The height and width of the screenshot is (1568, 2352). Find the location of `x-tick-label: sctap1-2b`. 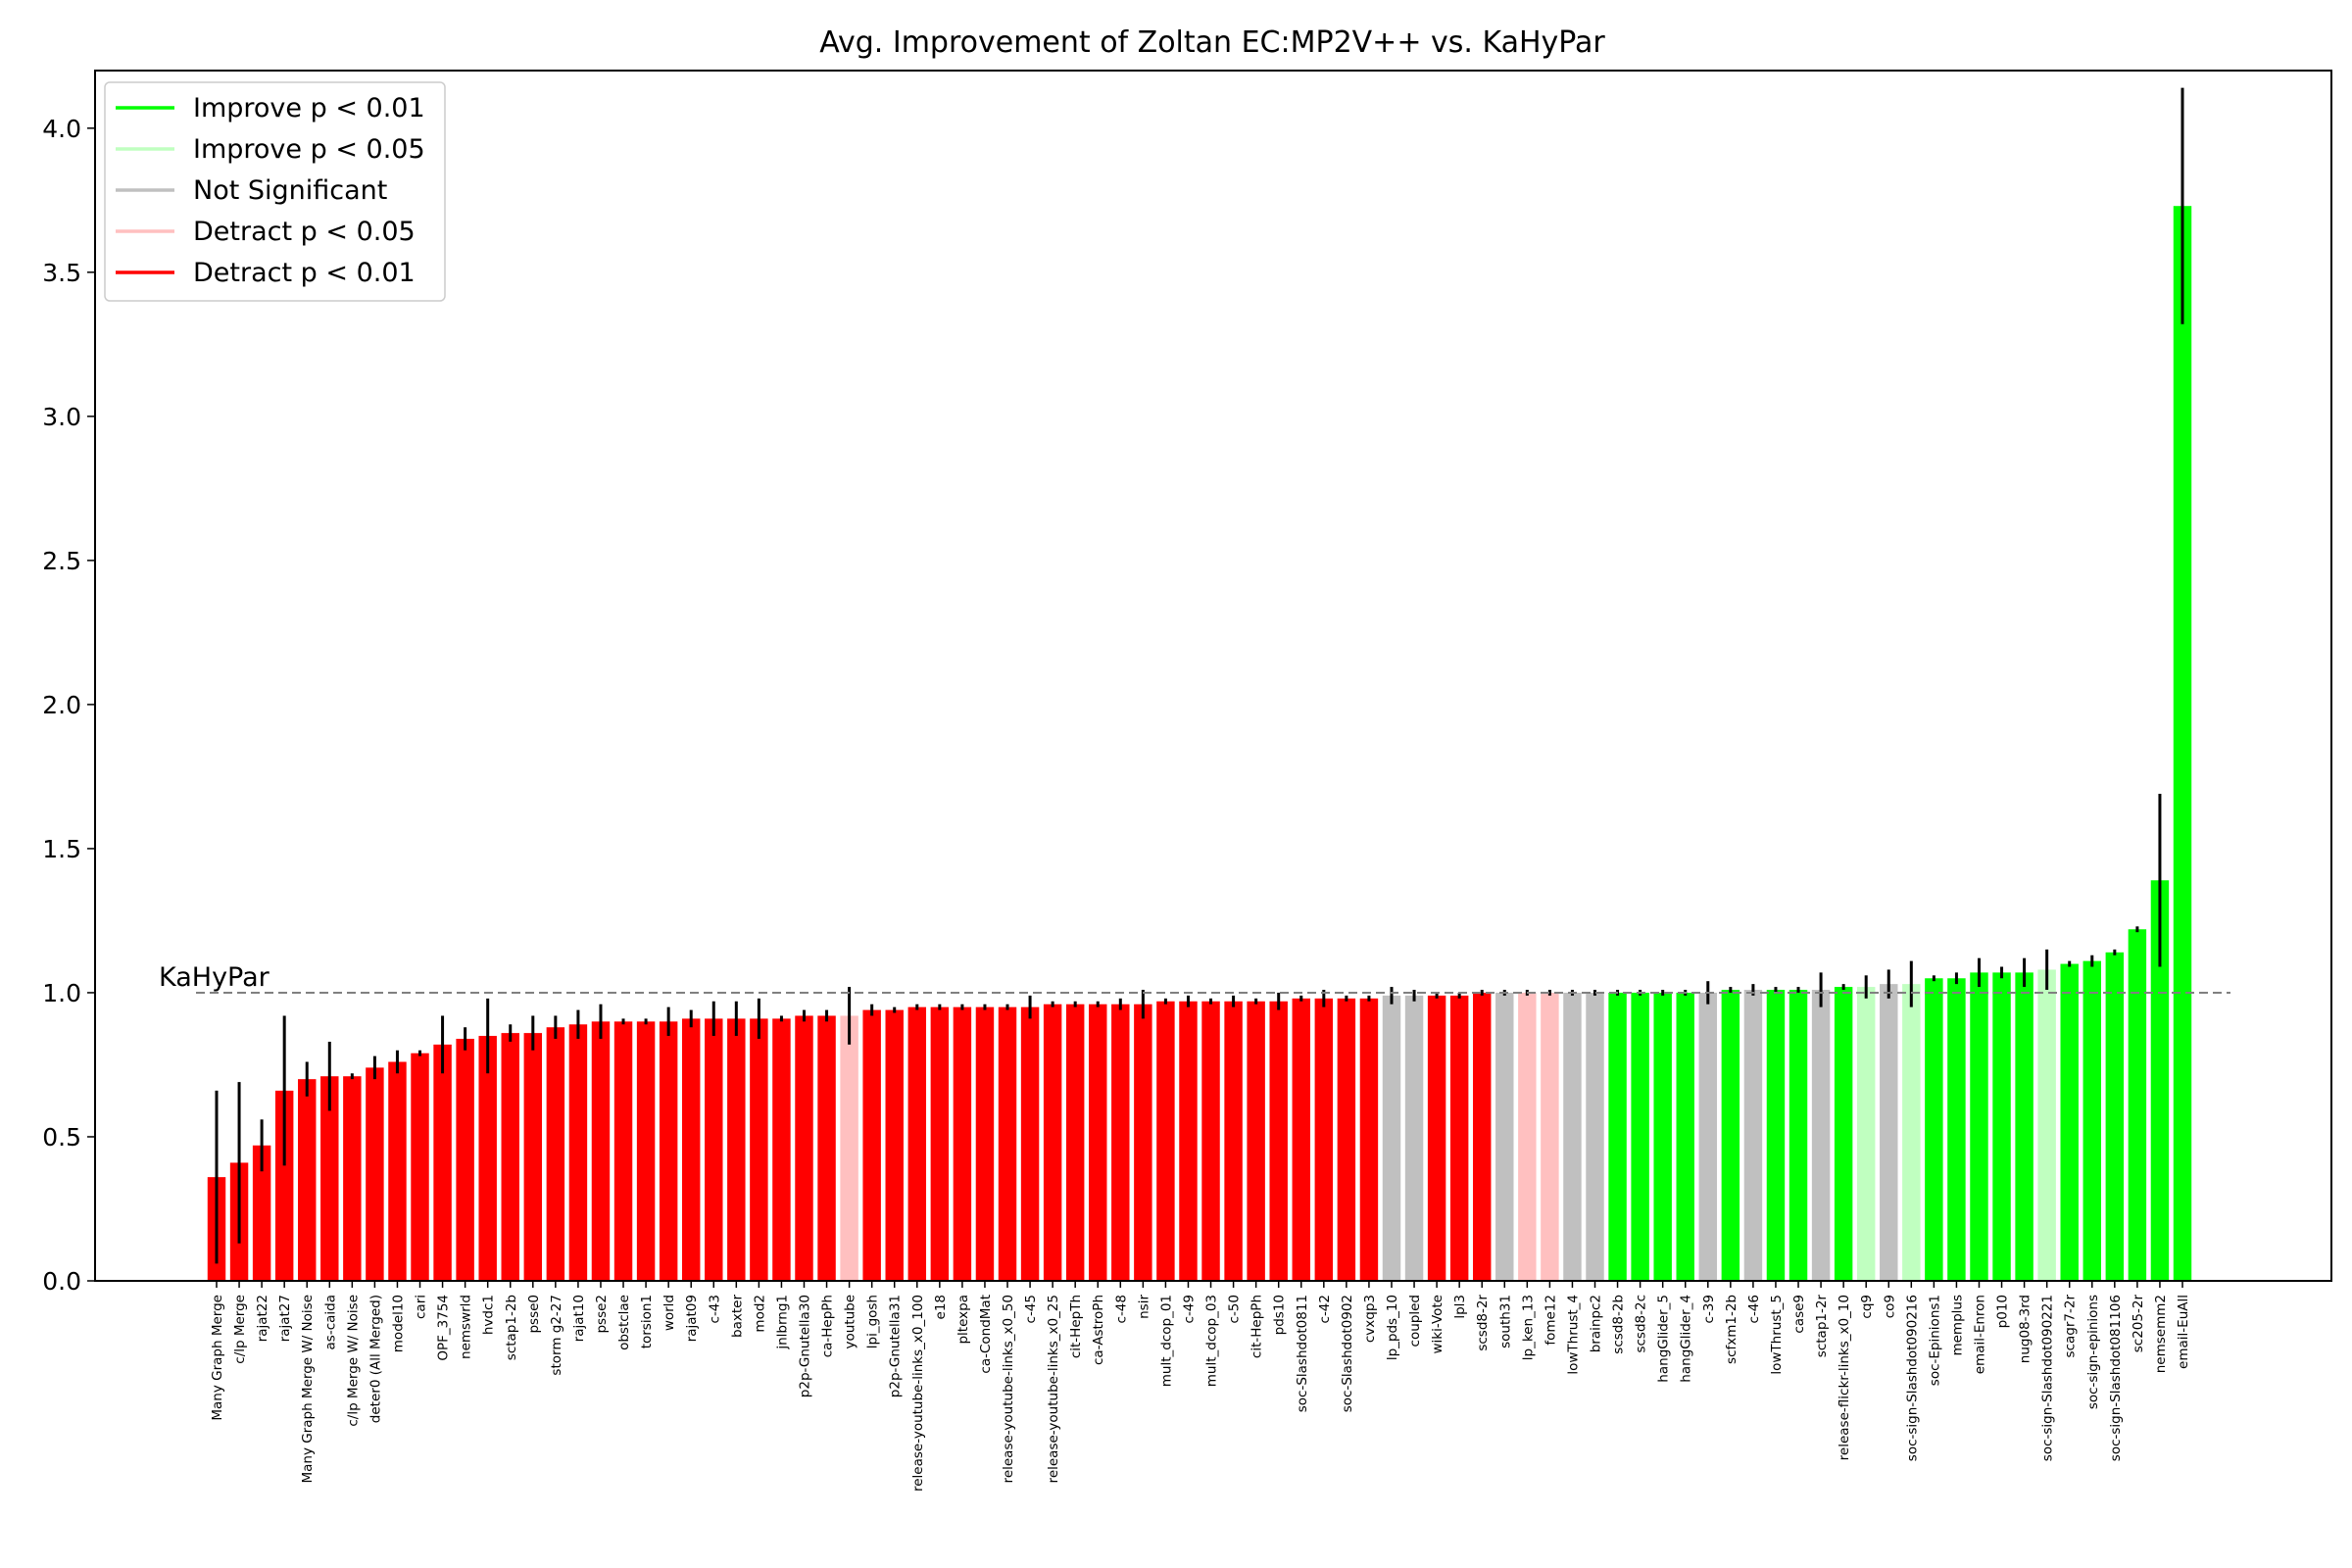

x-tick-label: sctap1-2b is located at coordinates (511, 1327).